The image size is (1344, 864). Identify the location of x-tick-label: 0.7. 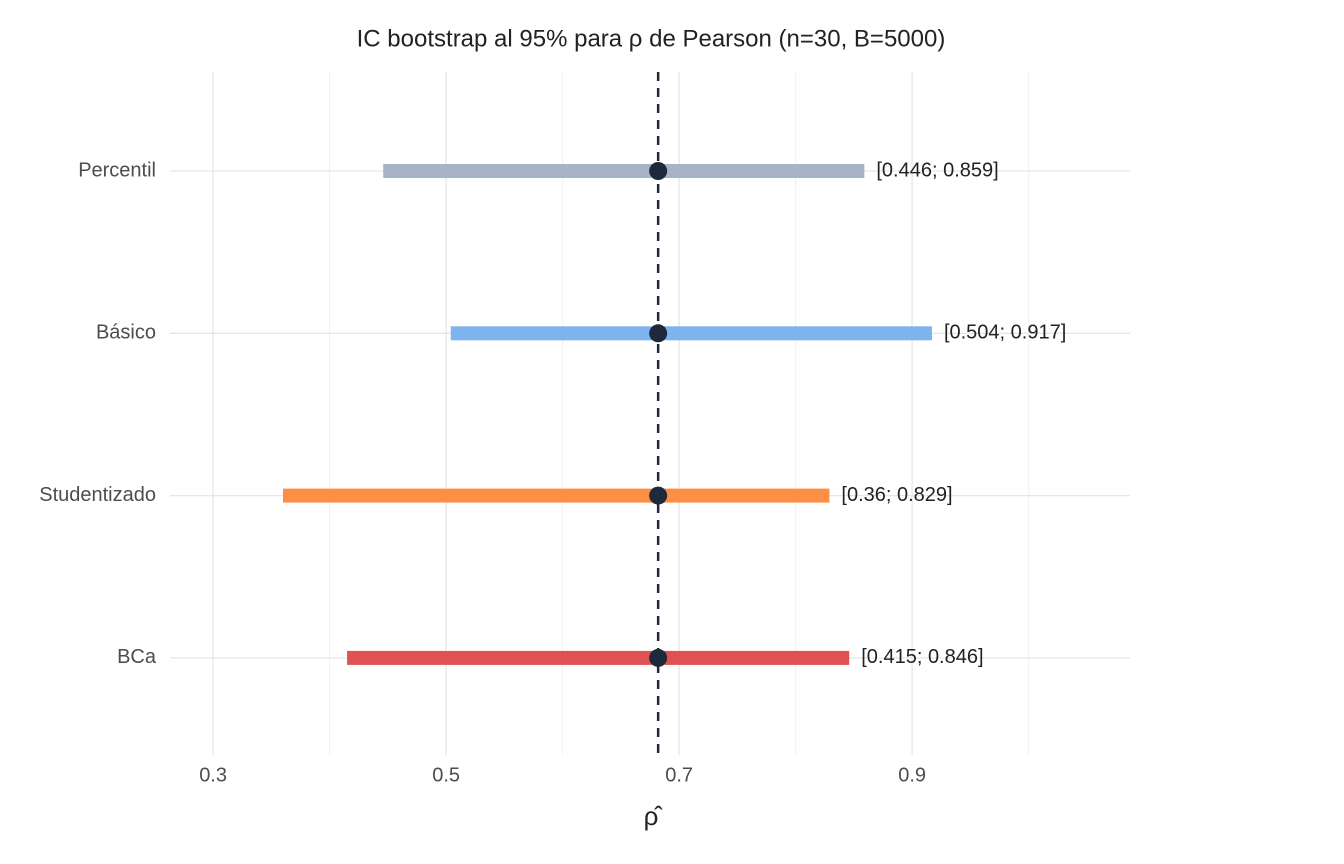
(679, 775).